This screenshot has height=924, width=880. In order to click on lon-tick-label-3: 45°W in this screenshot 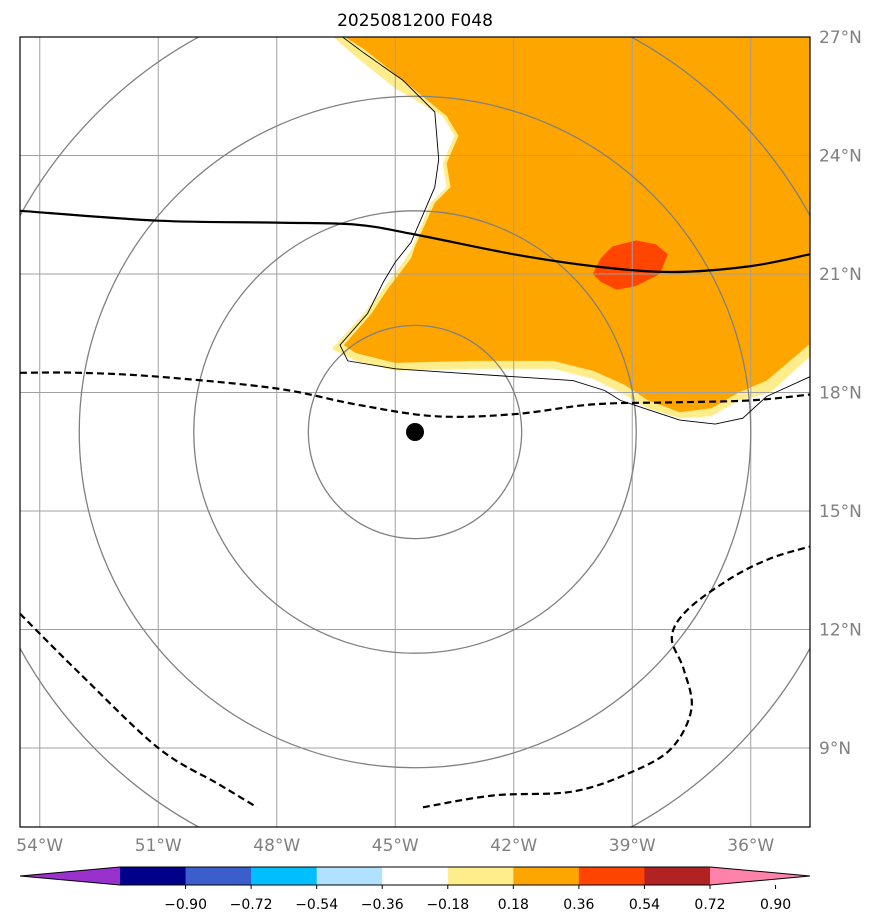, I will do `click(395, 846)`.